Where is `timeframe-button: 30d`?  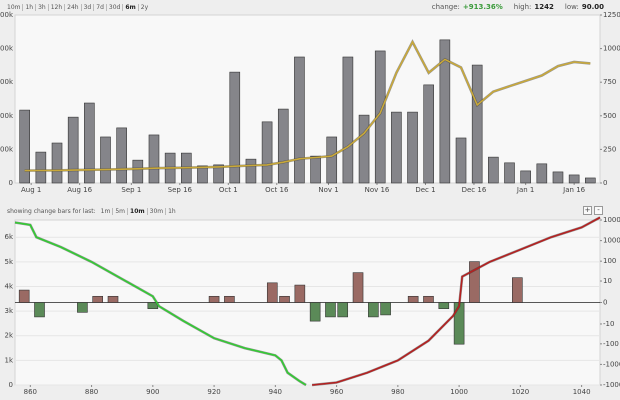 timeframe-button: 30d is located at coordinates (113, 7).